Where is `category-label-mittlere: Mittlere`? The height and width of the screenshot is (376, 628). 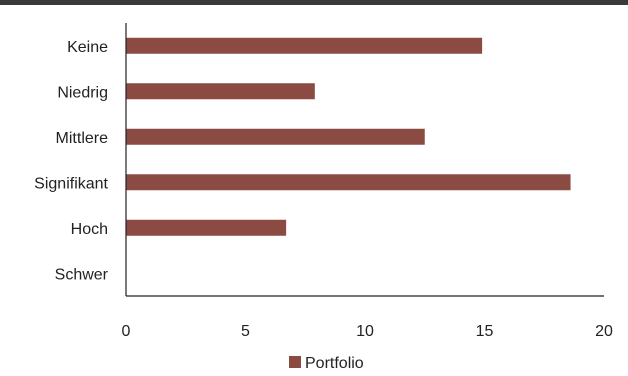 category-label-mittlere: Mittlere is located at coordinates (82, 138).